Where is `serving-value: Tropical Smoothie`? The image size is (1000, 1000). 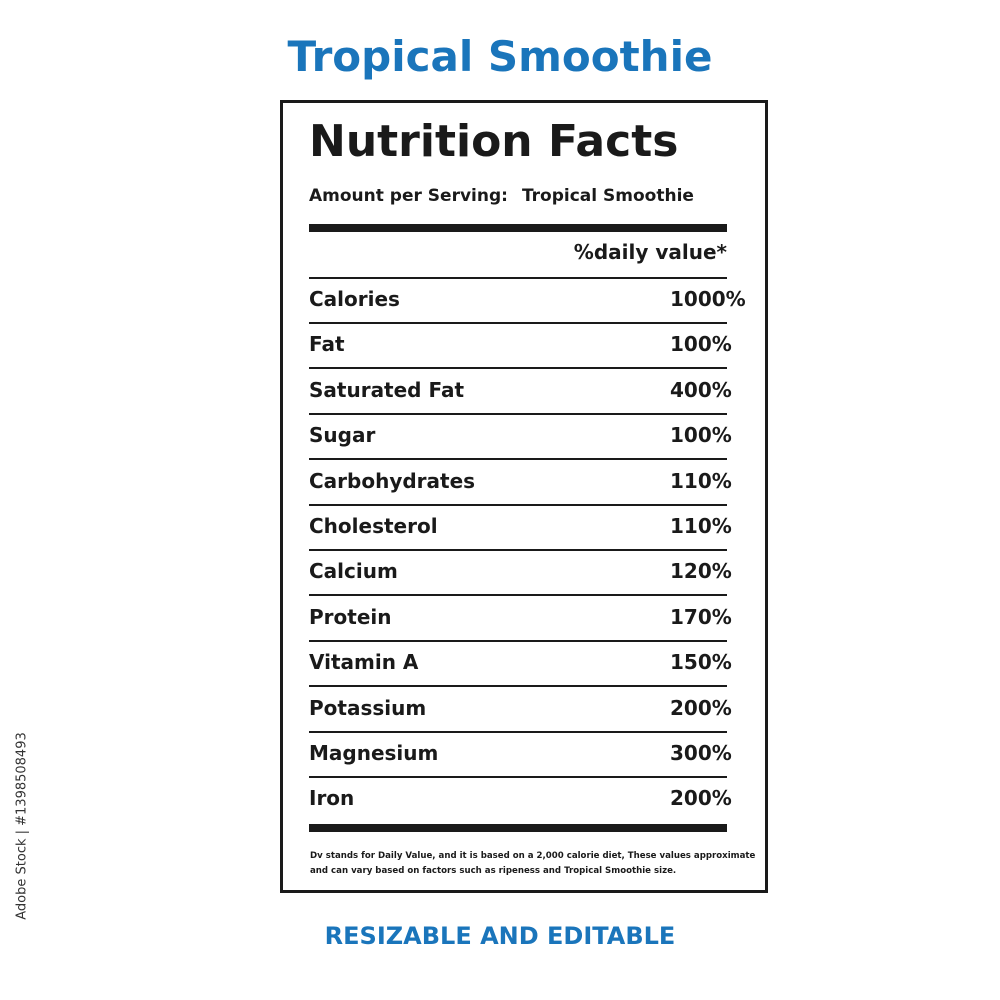
serving-value: Tropical Smoothie is located at coordinates (607, 196).